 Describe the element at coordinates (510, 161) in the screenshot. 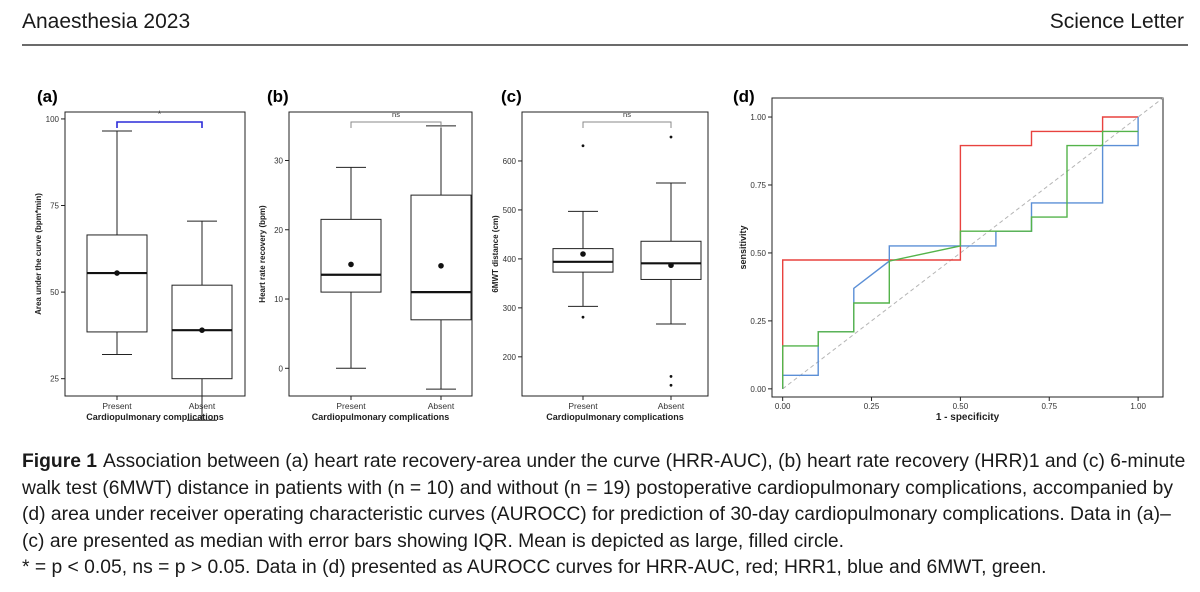

I see `y-tick-label-c: 600` at that location.